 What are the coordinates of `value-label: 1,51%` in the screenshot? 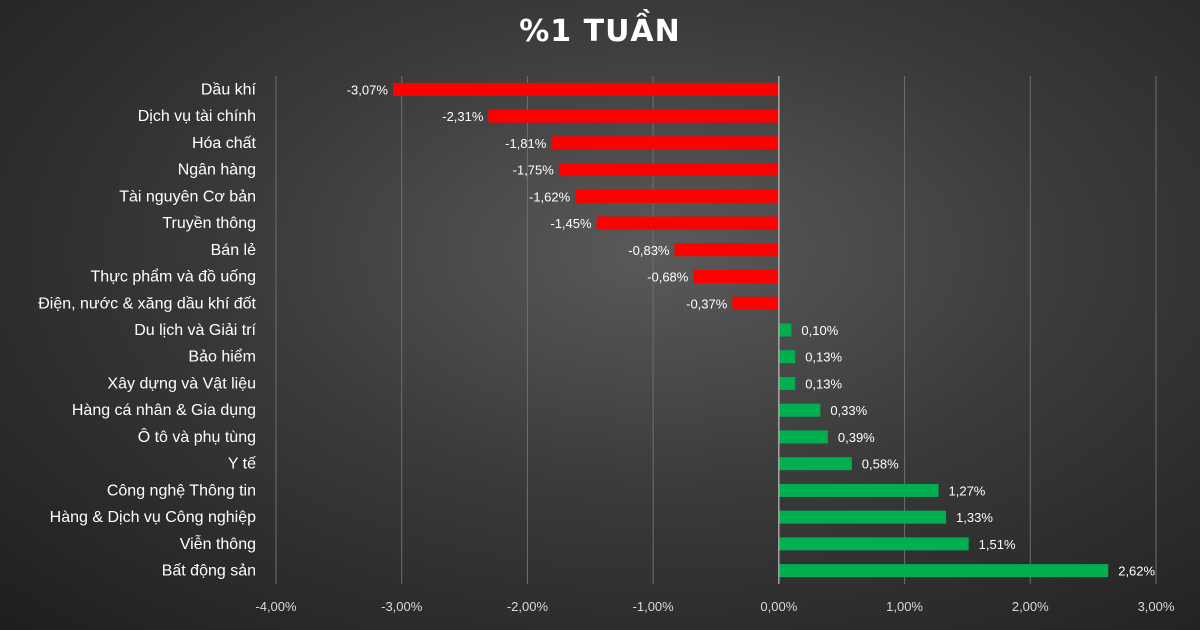 It's located at (997, 544).